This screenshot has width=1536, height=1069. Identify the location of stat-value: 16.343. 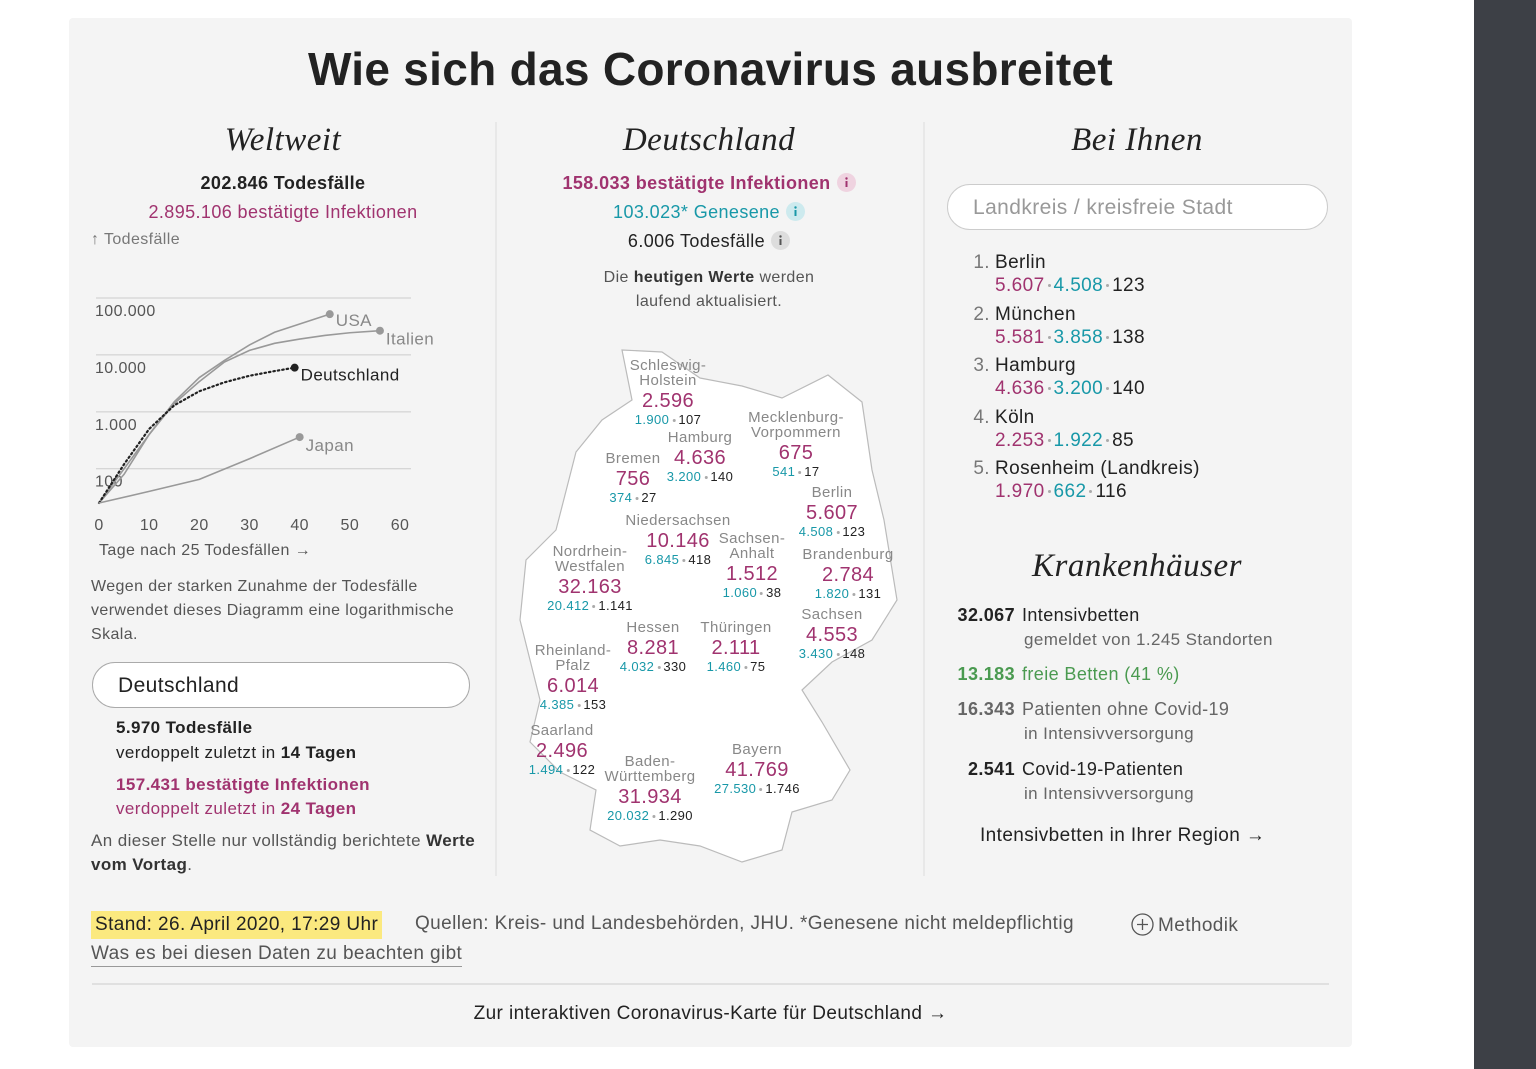
(986, 709).